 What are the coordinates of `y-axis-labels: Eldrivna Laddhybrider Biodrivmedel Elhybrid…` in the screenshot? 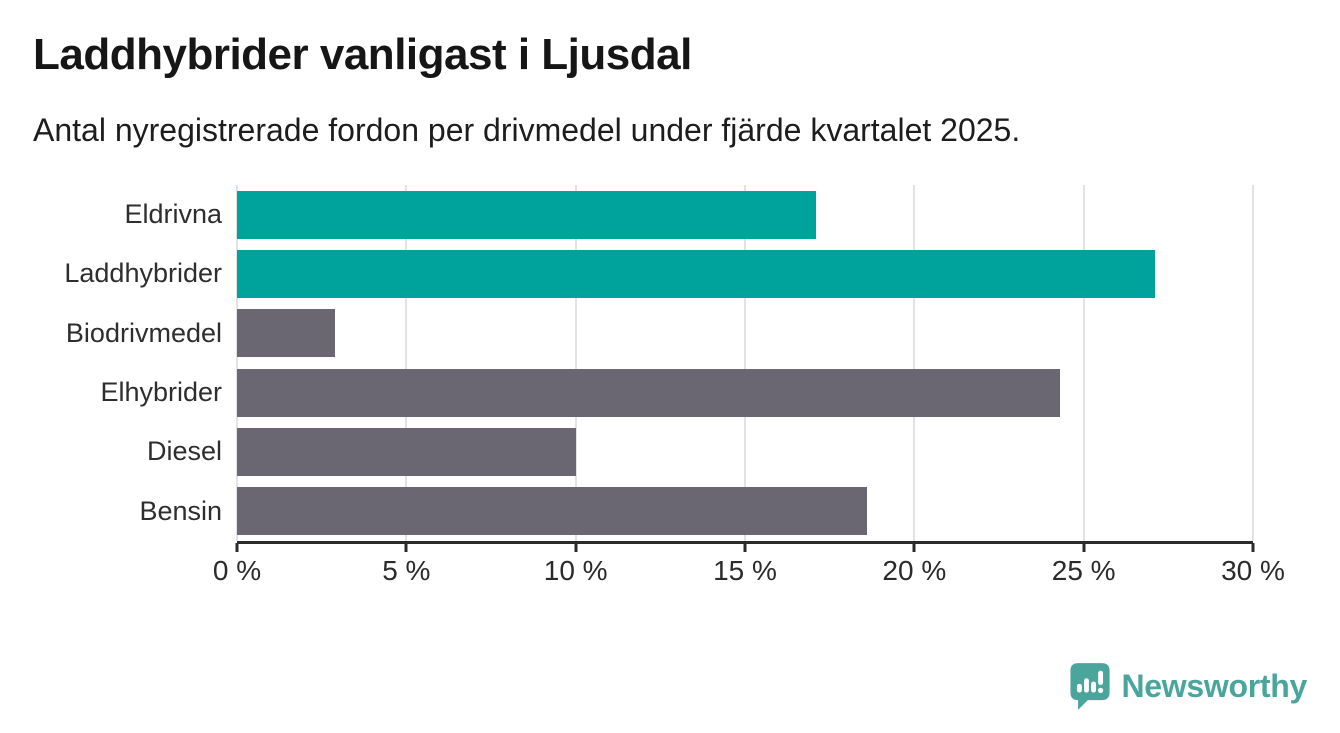 It's located at (111, 363).